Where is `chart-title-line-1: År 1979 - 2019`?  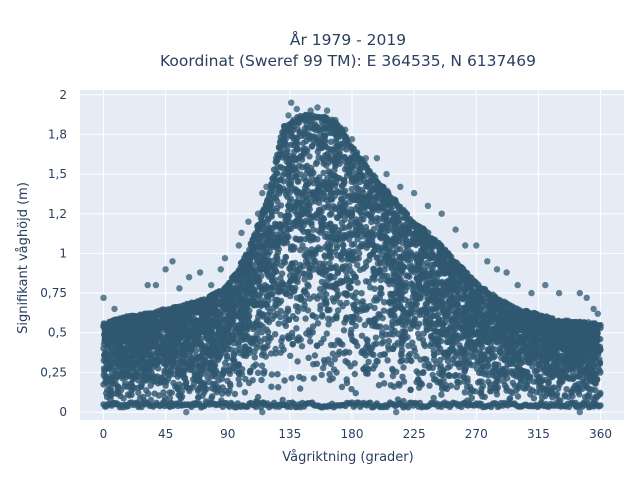
chart-title-line-1: År 1979 - 2019 is located at coordinates (348, 39).